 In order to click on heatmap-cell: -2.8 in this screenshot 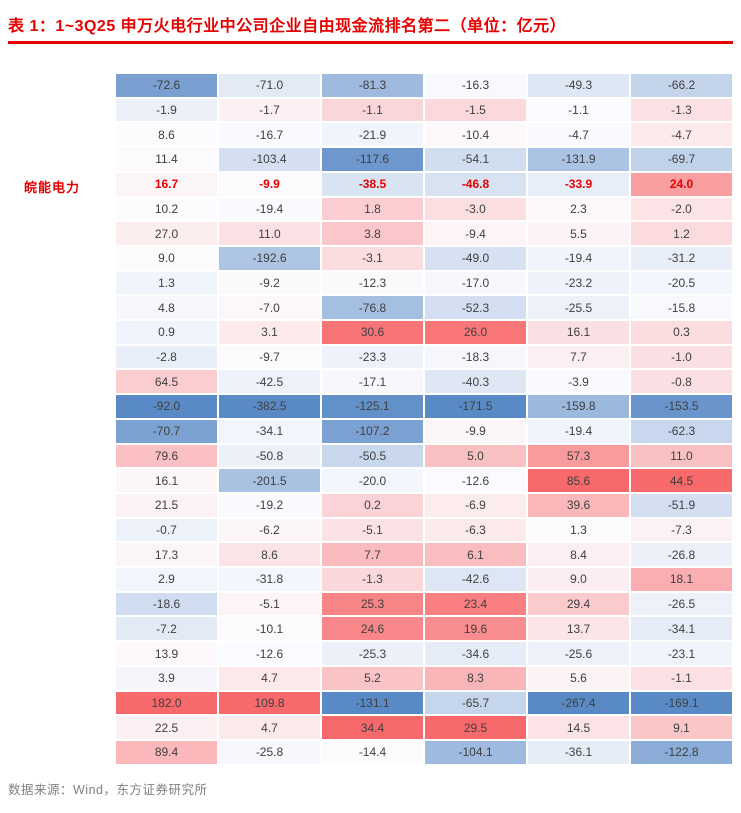, I will do `click(166, 357)`.